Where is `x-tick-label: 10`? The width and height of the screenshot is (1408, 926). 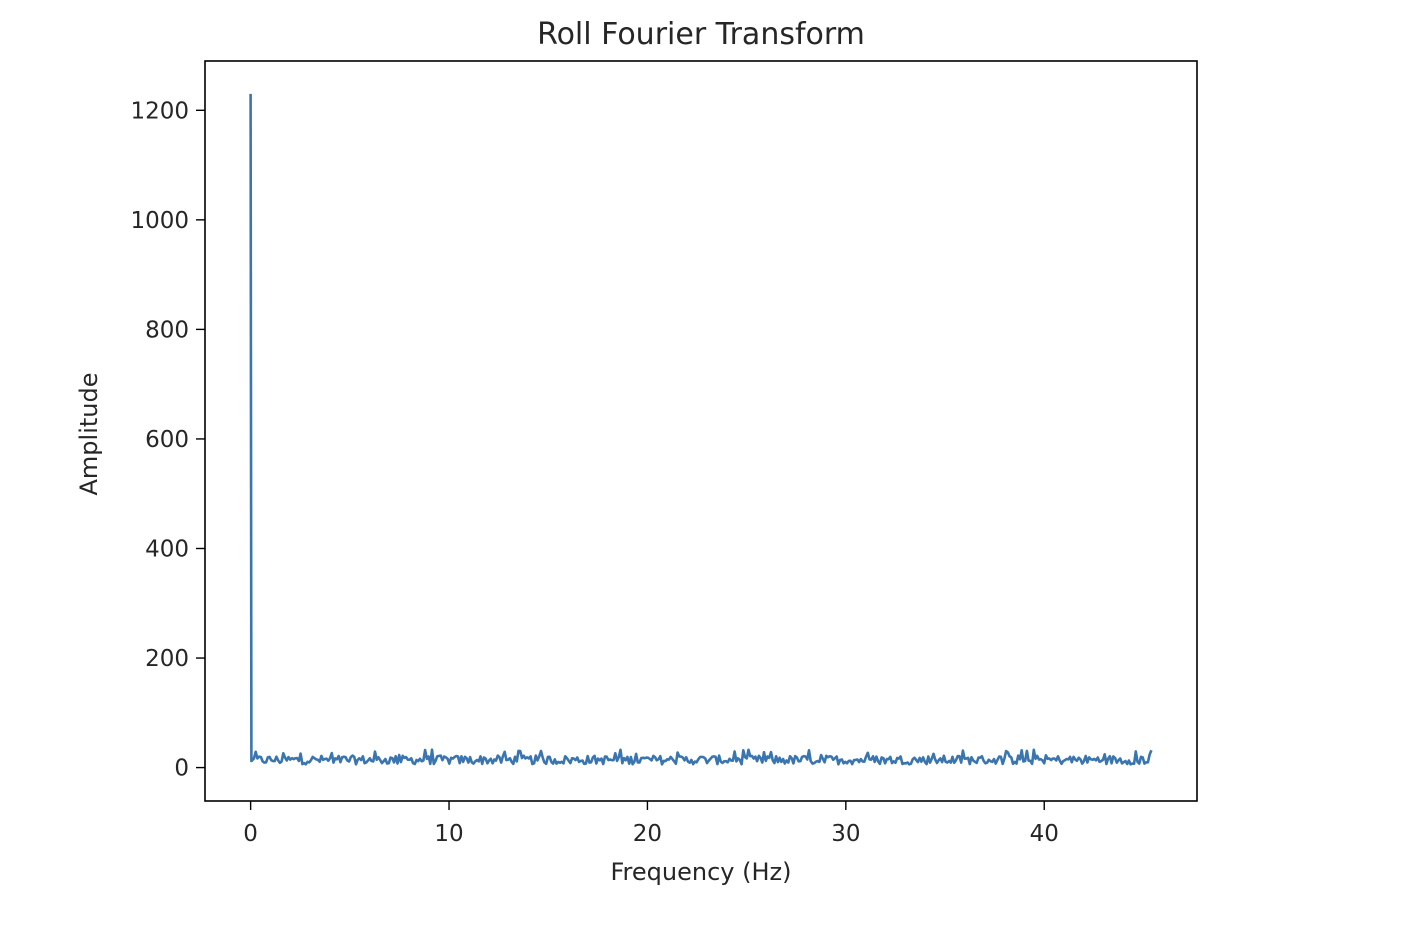
x-tick-label: 10 is located at coordinates (448, 834).